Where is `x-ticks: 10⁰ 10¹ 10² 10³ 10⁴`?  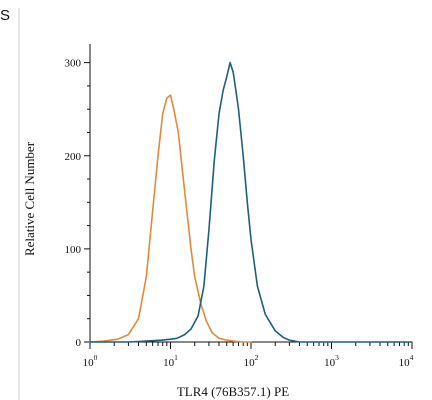 x-ticks: 10⁰ 10¹ 10² 10³ 10⁴ is located at coordinates (248, 355).